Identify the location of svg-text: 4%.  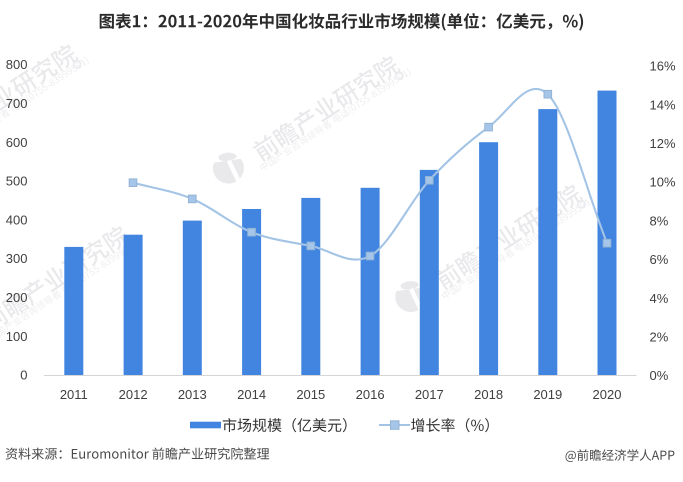
(659, 298).